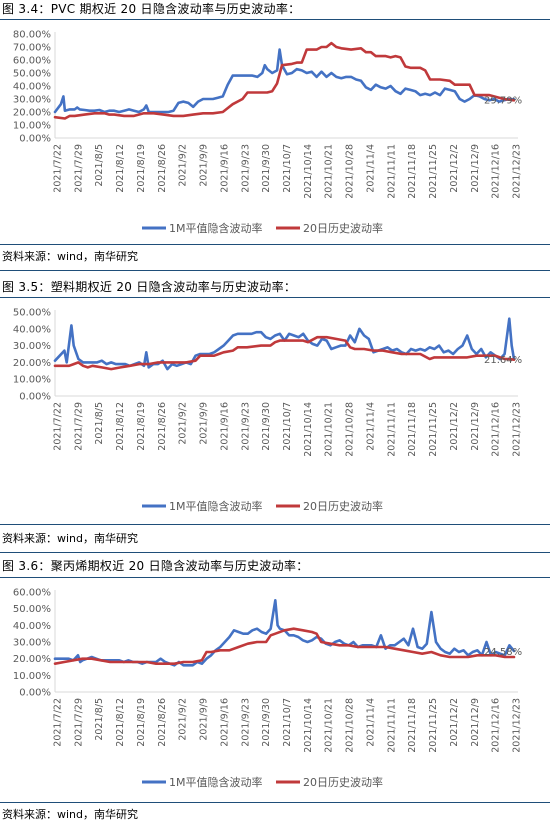 This screenshot has width=550, height=826. What do you see at coordinates (32, 48) in the screenshot?
I see `y-tick-label: 70.00%` at bounding box center [32, 48].